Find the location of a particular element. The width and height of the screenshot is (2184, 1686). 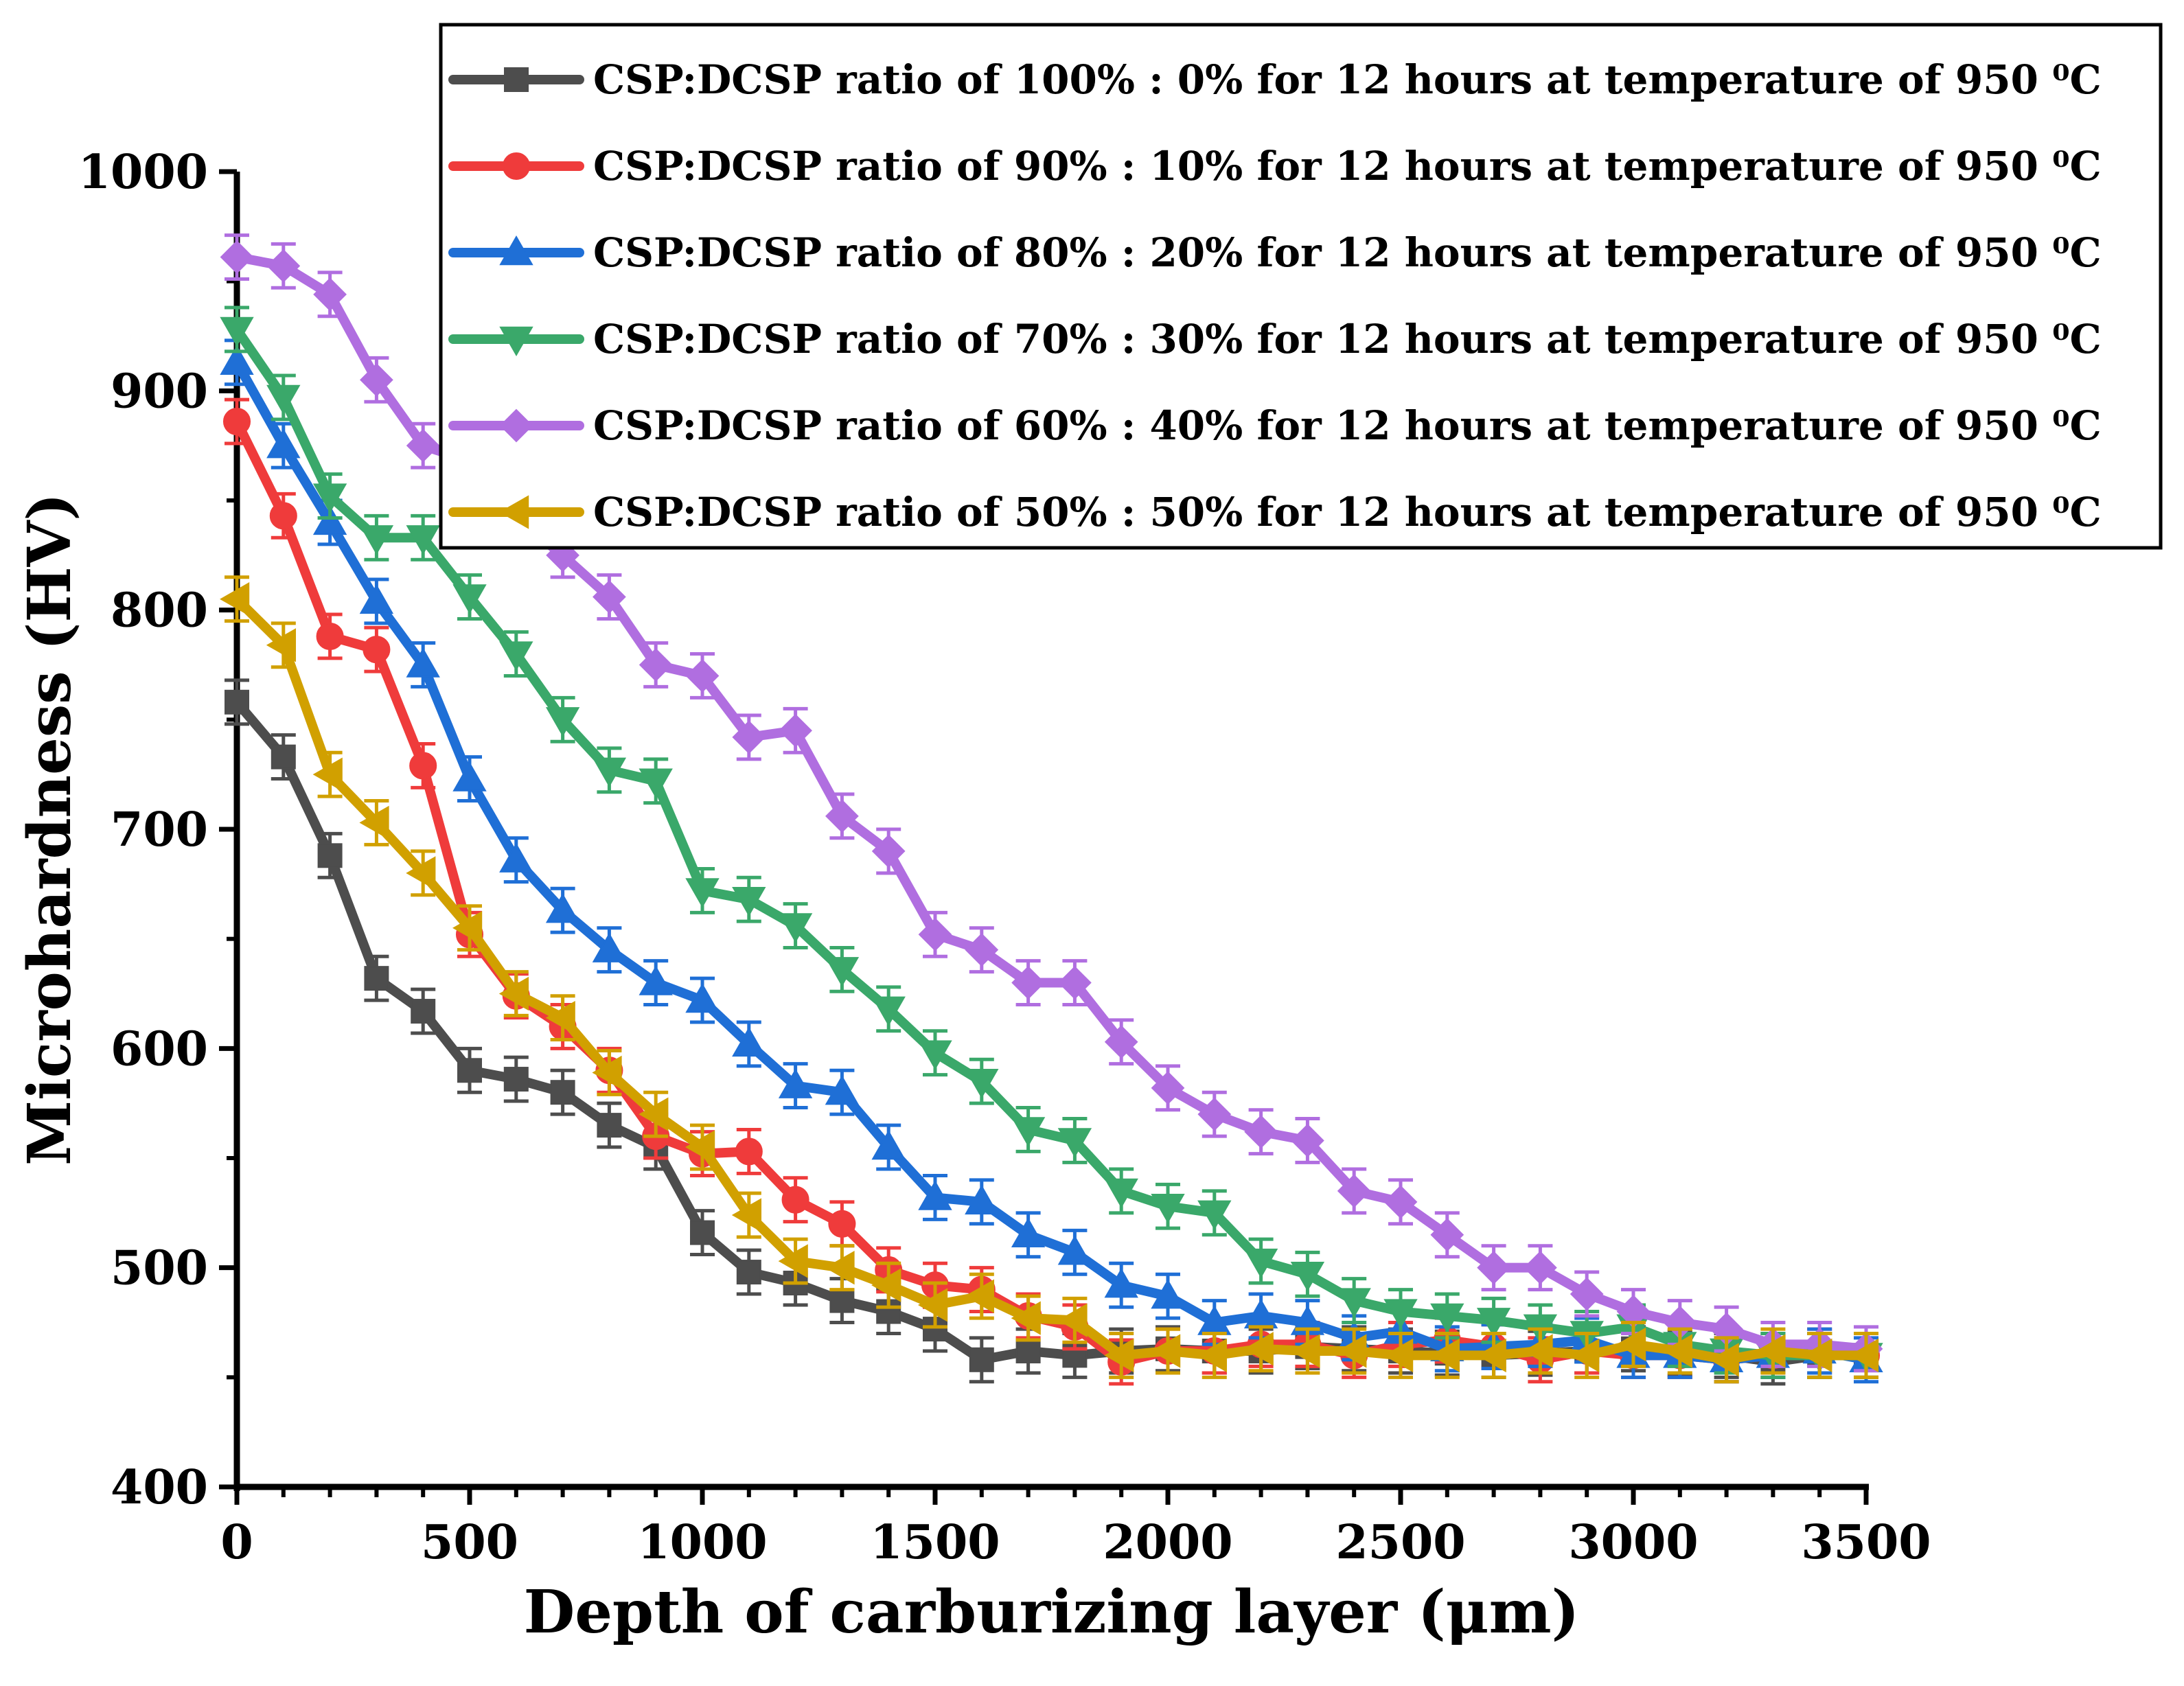

x-tick-label: 1000 is located at coordinates (702, 1542).